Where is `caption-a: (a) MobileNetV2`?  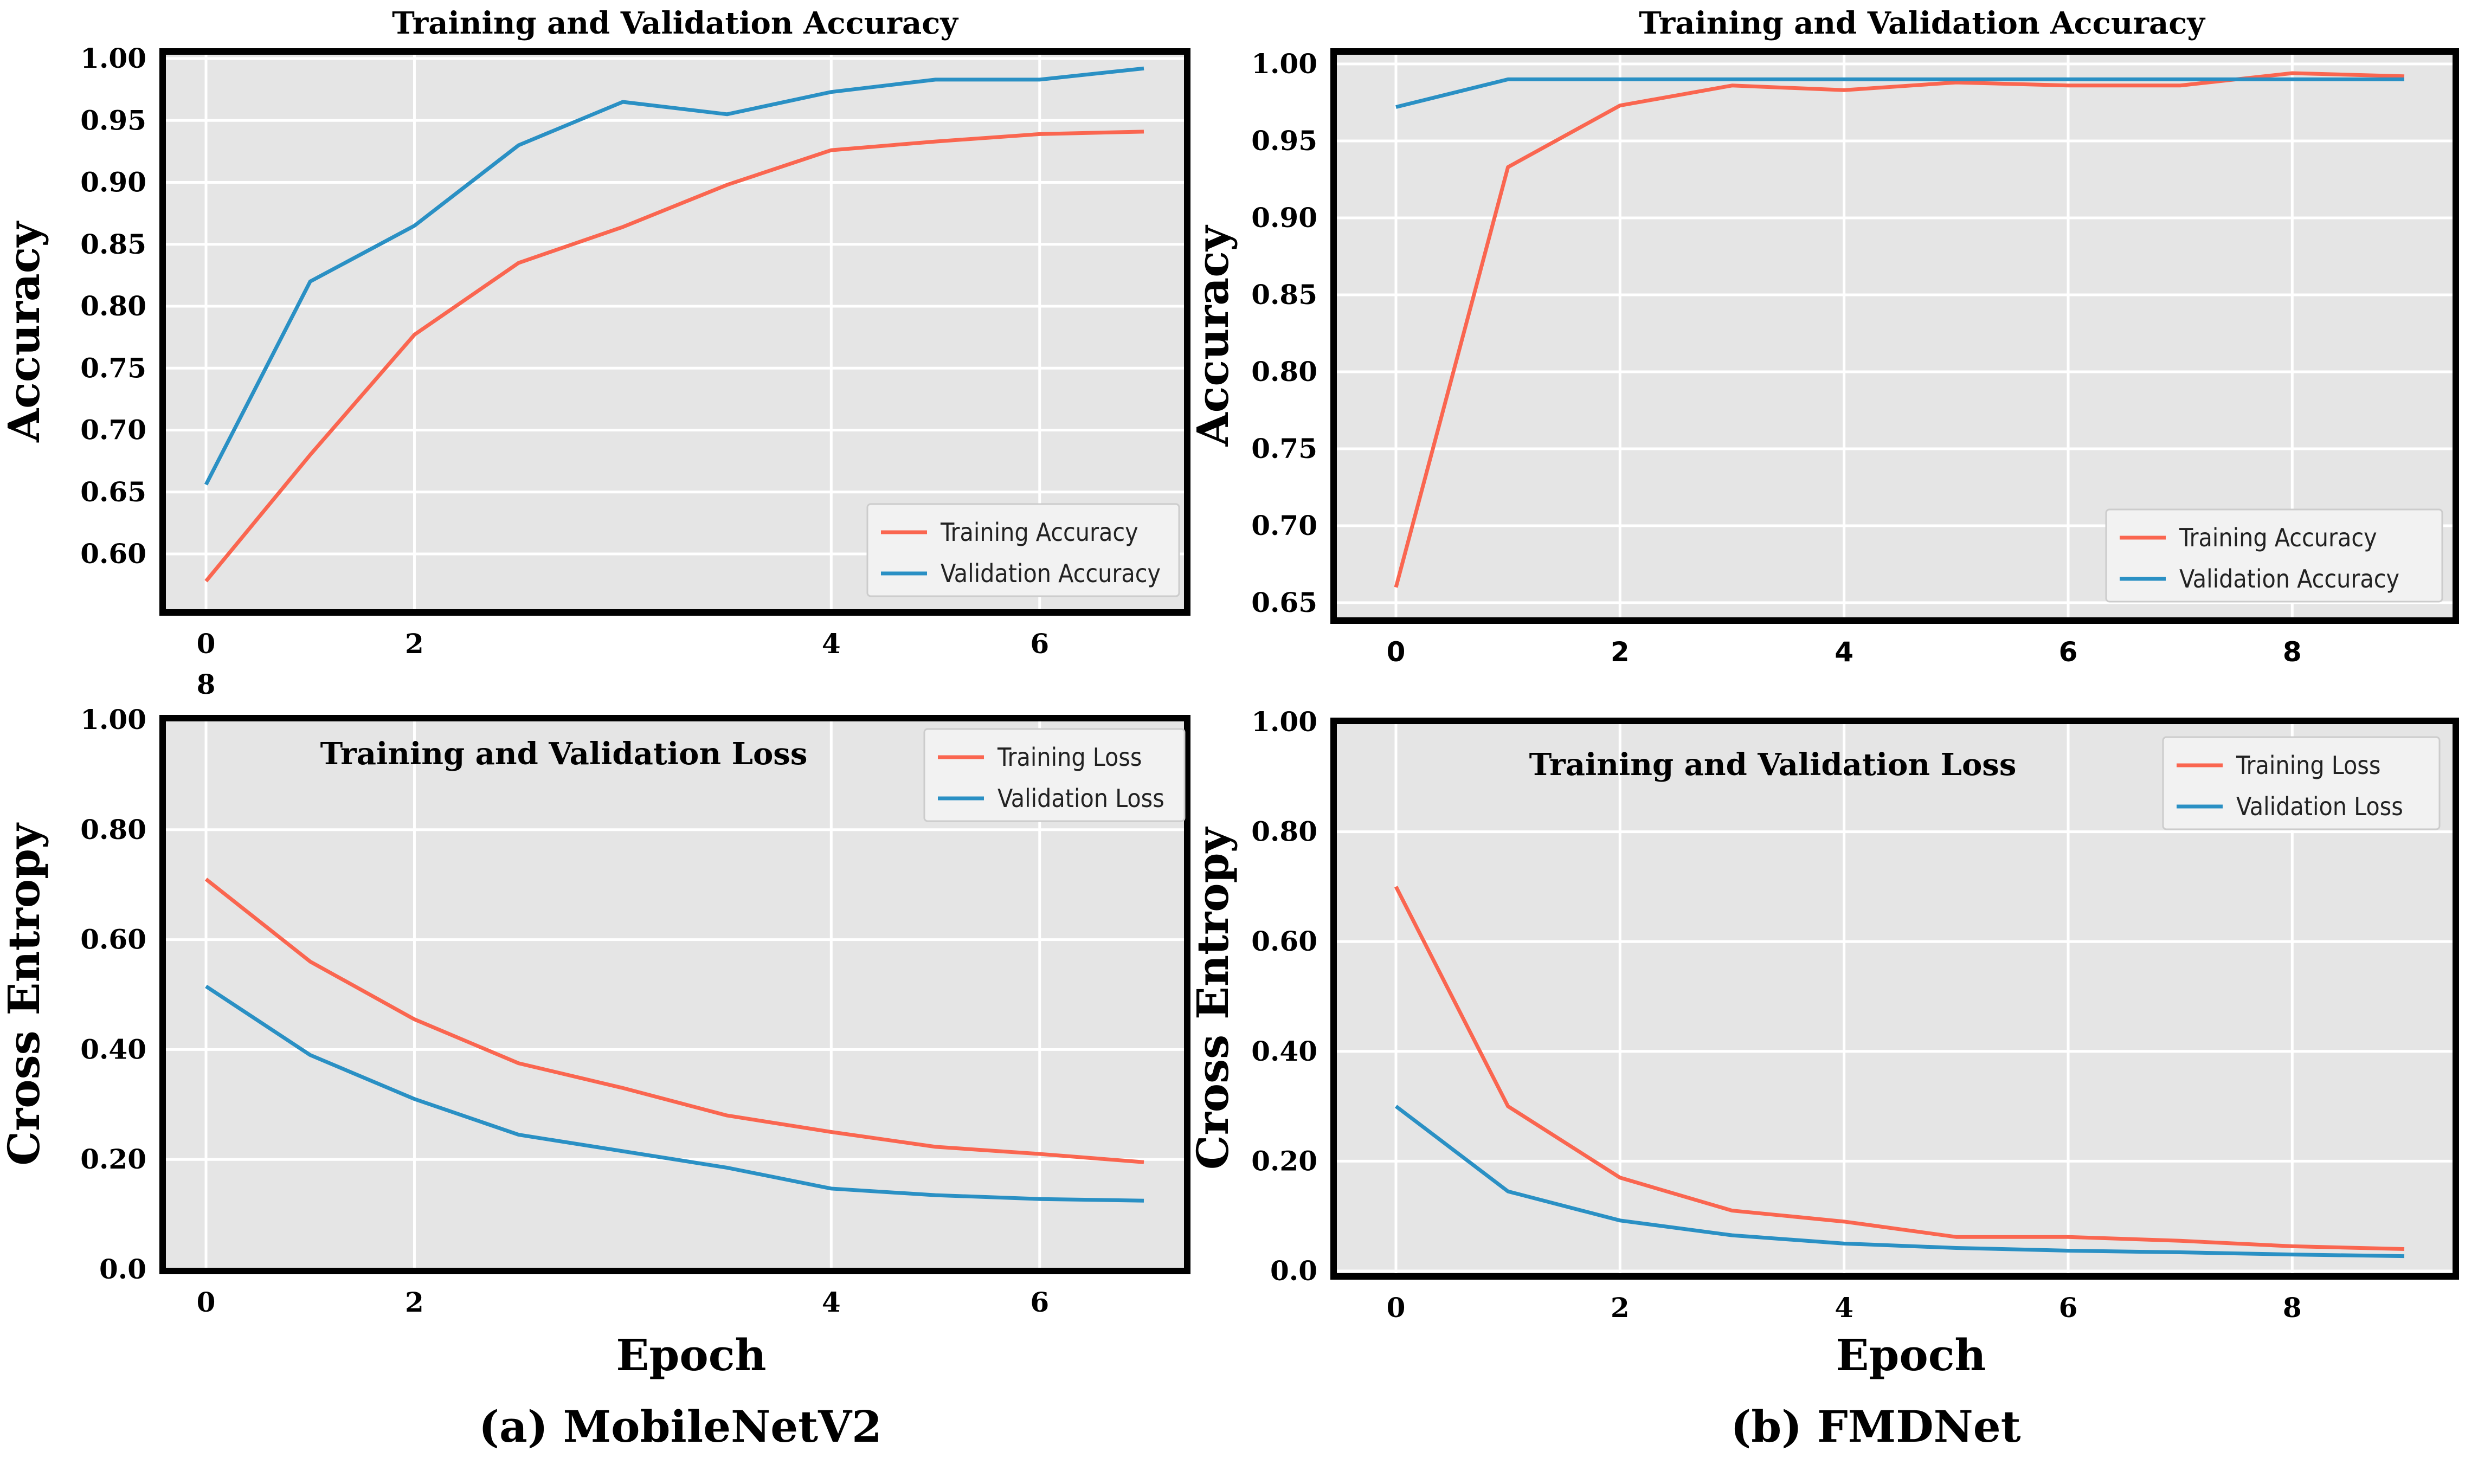
caption-a: (a) MobileNetV2 is located at coordinates (680, 1426).